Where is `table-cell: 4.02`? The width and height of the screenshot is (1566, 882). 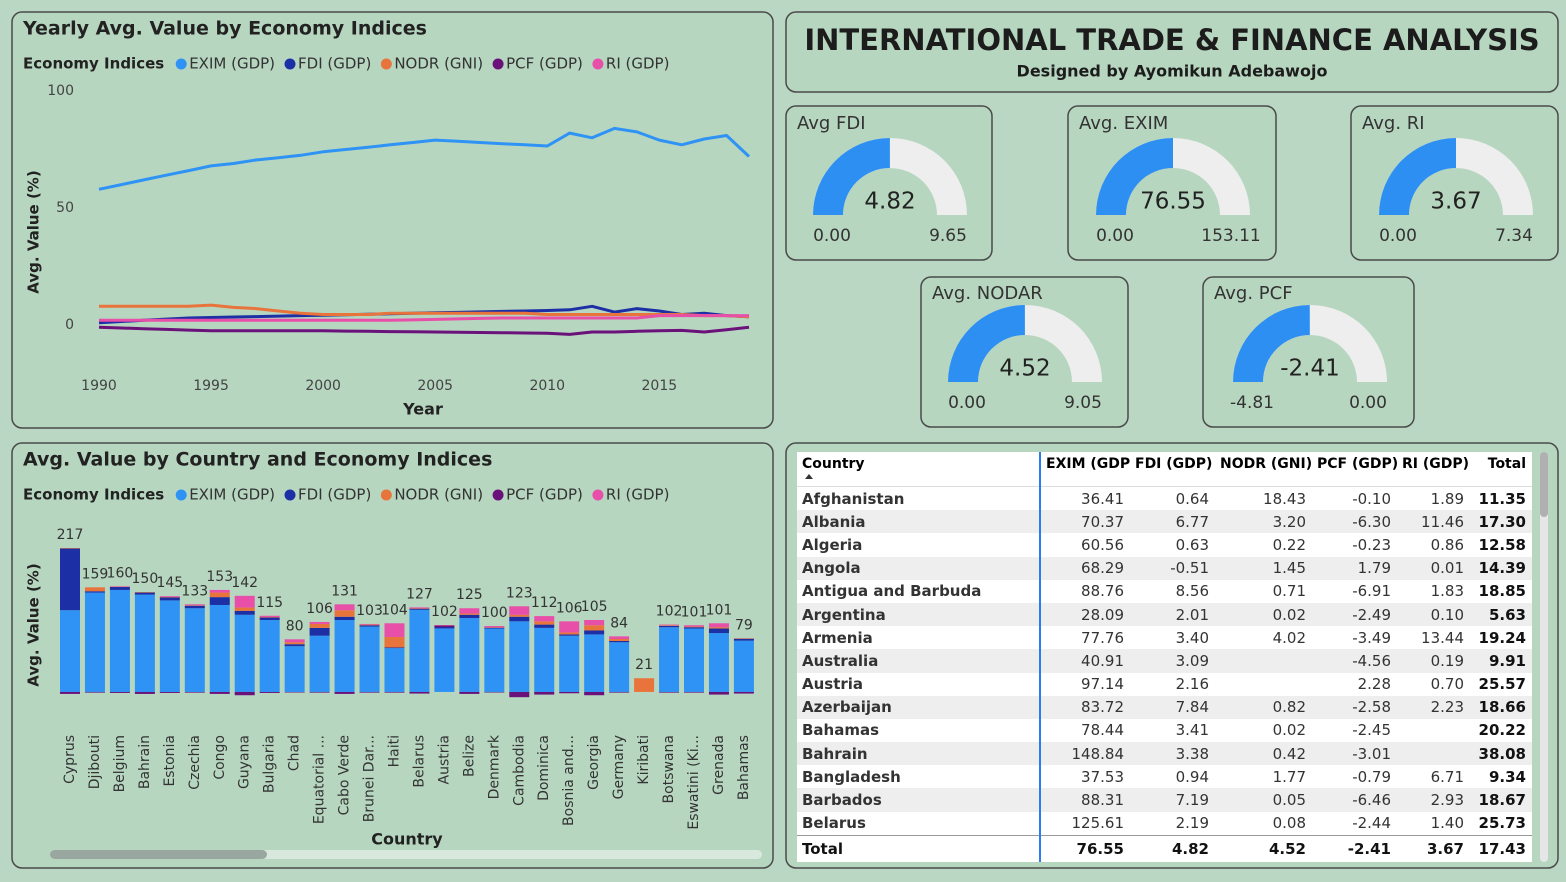
table-cell: 4.02 is located at coordinates (1289, 637).